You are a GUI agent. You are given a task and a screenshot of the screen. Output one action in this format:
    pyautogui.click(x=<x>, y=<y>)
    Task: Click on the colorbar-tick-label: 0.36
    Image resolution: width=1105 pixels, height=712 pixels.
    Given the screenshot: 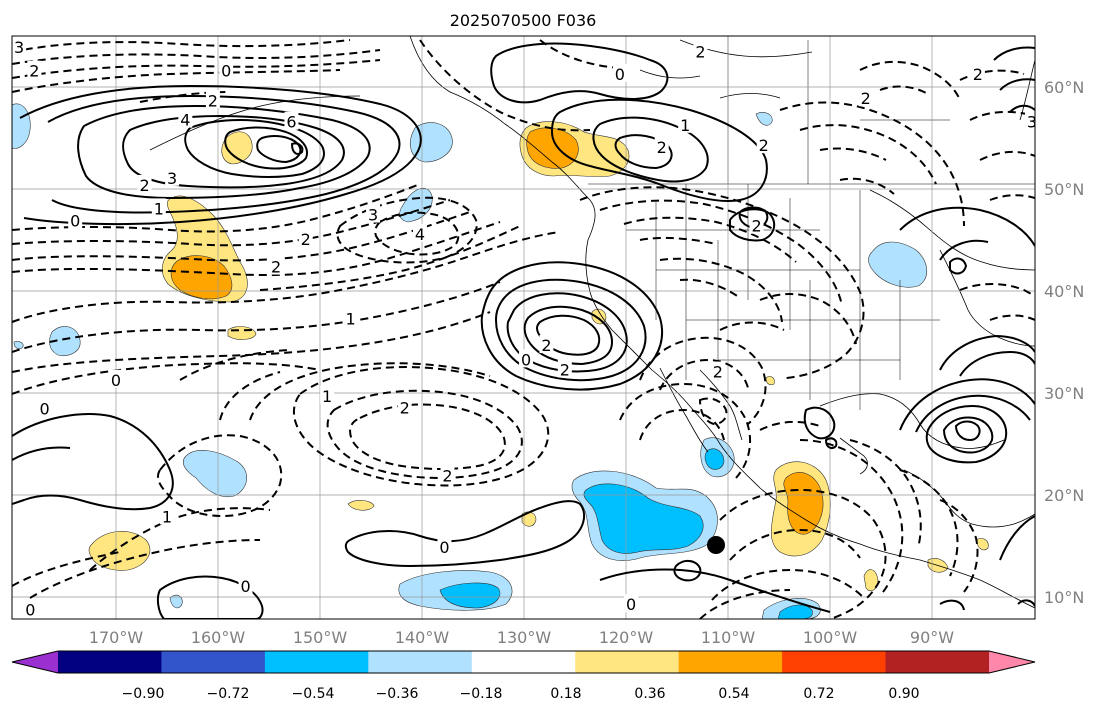 What is the action you would take?
    pyautogui.click(x=649, y=694)
    